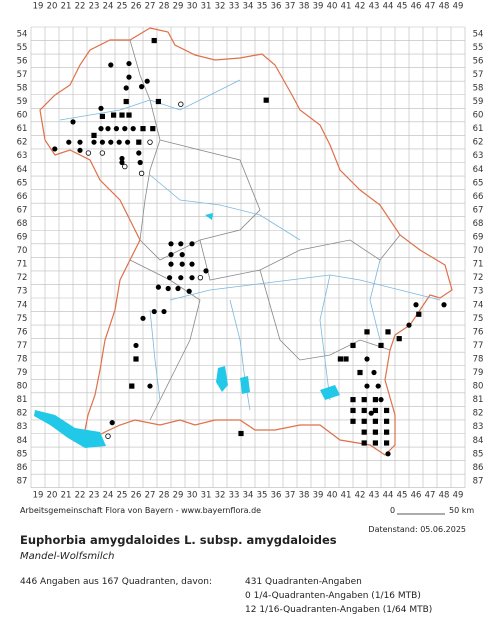  What do you see at coordinates (430, 7) in the screenshot?
I see `x-label-top: 47` at bounding box center [430, 7].